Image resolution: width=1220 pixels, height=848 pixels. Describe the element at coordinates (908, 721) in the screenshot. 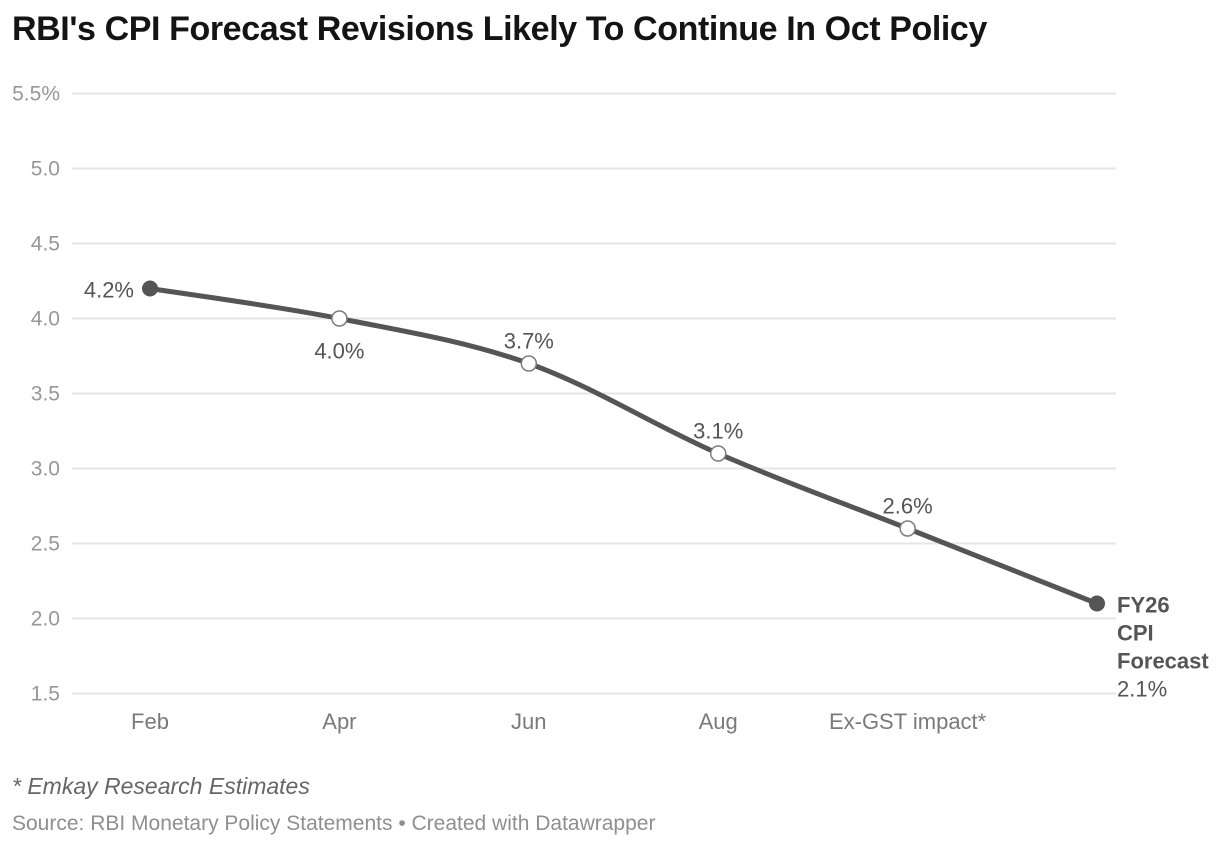

I see `x-axis-label: Ex-GST impact*` at that location.